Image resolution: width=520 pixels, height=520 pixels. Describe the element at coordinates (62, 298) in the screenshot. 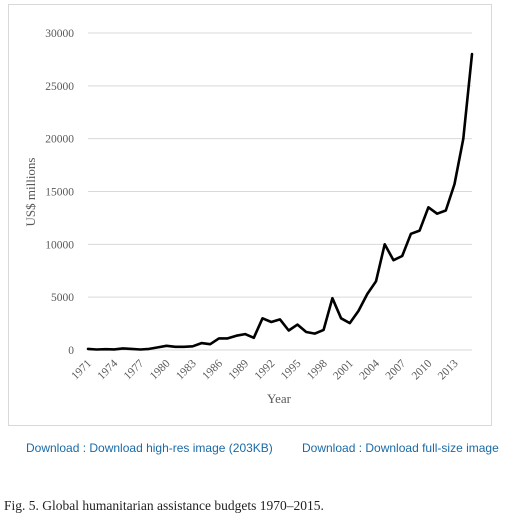

I see `y-tick-label: 5000` at that location.